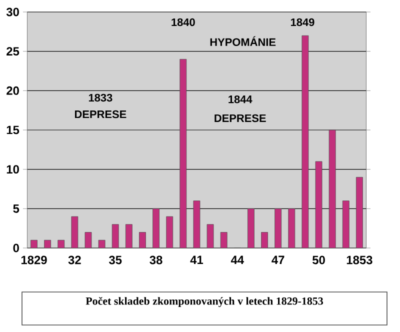 Image resolution: width=400 pixels, height=332 pixels. I want to click on x-tick-label: 50, so click(318, 260).